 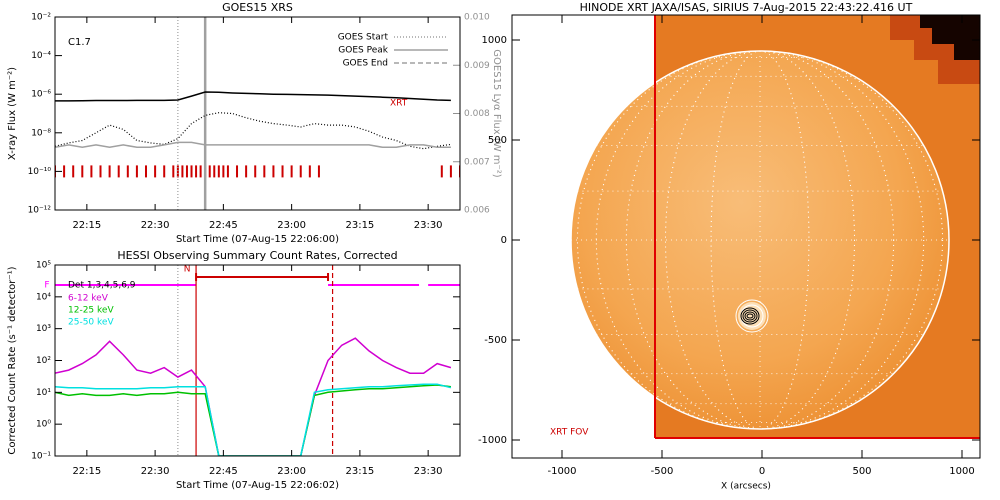 I want to click on y-tick-label: 10⁻², so click(x=41, y=18).